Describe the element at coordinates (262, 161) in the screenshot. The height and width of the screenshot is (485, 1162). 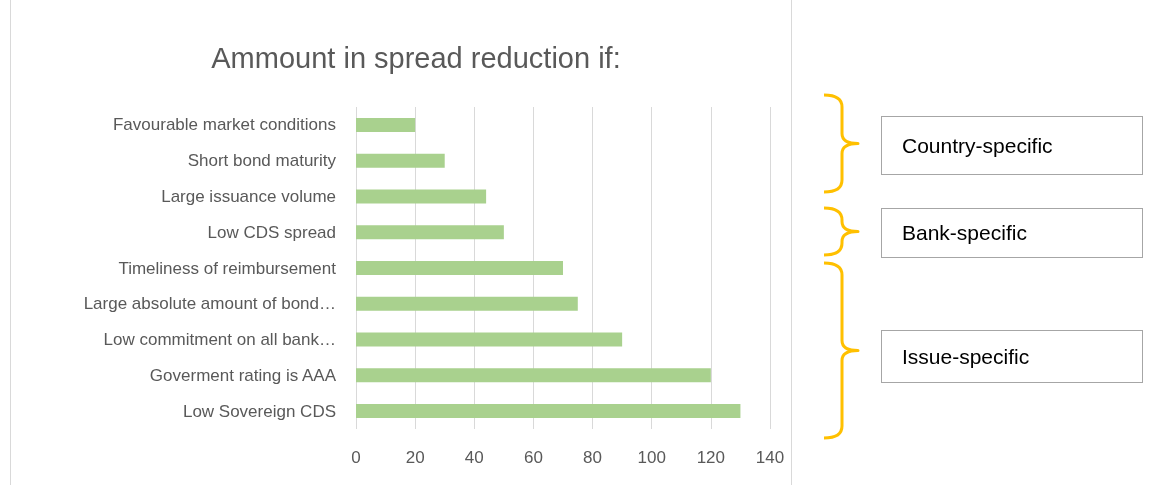
I see `y-tick-label: Short bond maturity` at that location.